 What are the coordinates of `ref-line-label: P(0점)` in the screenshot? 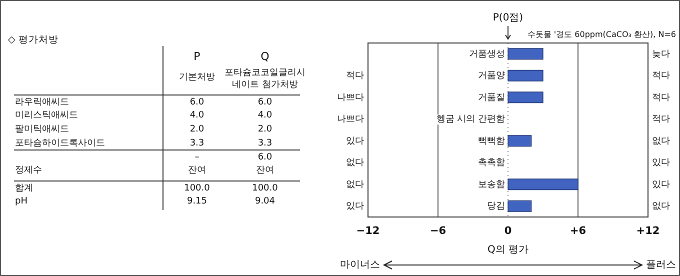 It's located at (508, 18).